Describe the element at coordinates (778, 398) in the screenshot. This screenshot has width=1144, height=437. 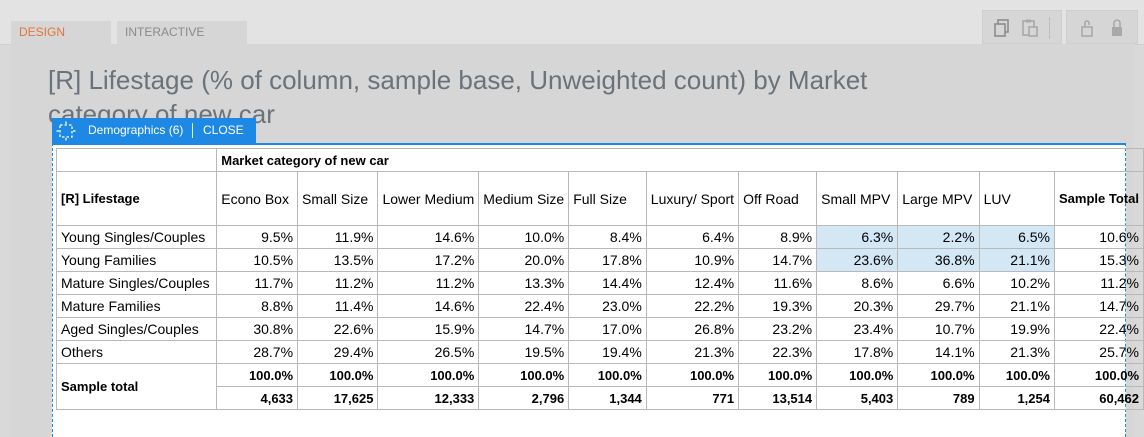
I see `total-count-cell: 13,514` at that location.